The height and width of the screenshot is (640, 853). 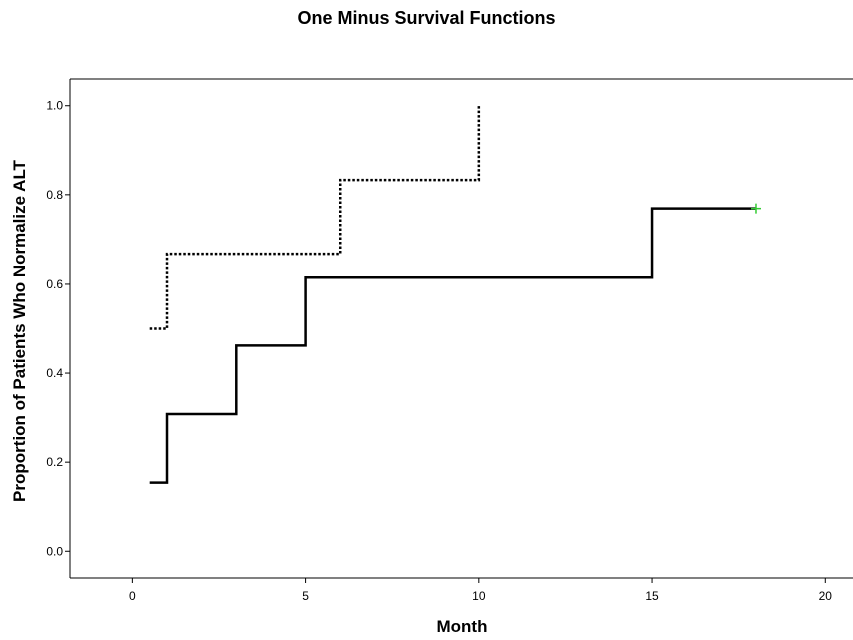 I want to click on x-tick-label: 15, so click(x=652, y=596).